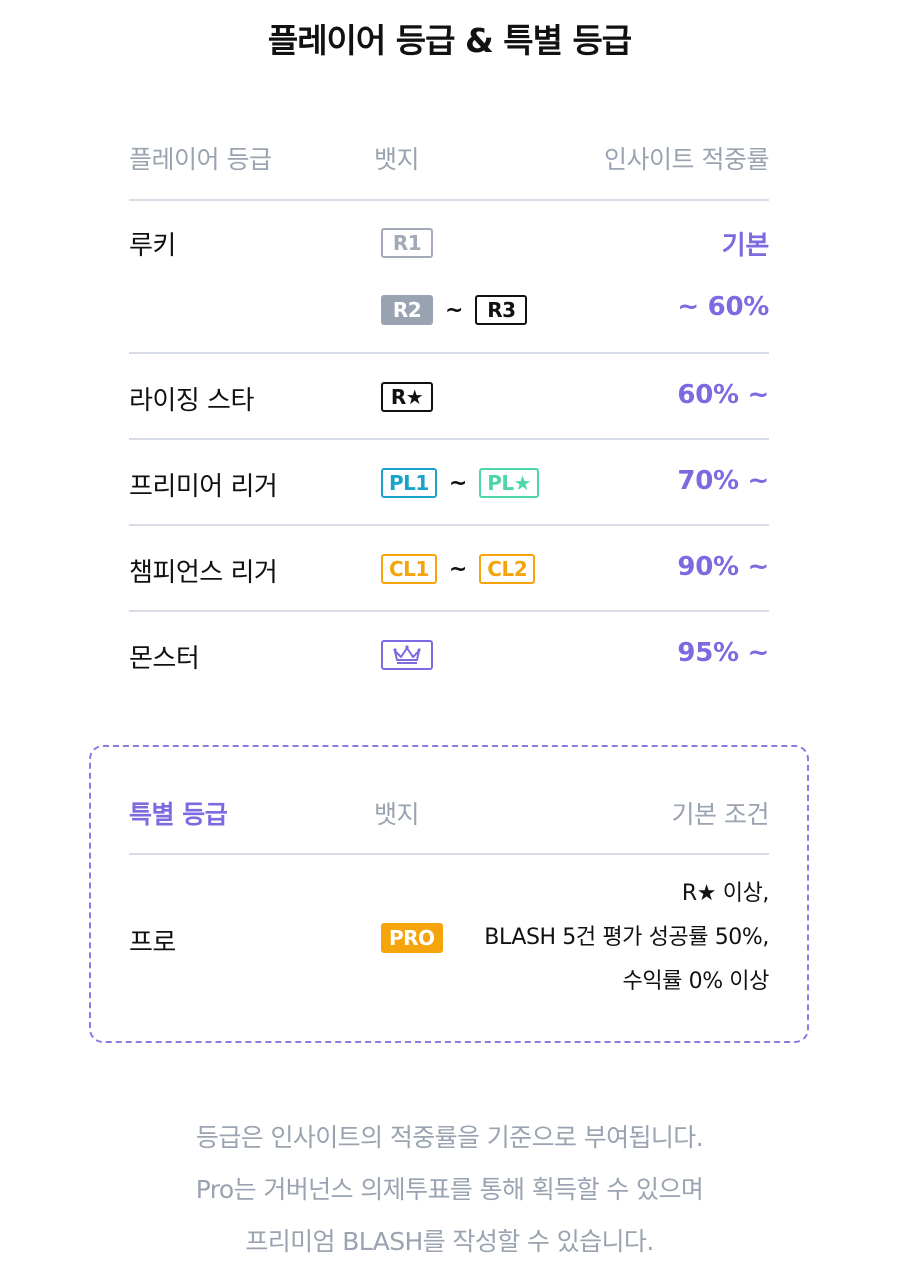  What do you see at coordinates (720, 814) in the screenshot?
I see `header-condition: 기본 조건` at bounding box center [720, 814].